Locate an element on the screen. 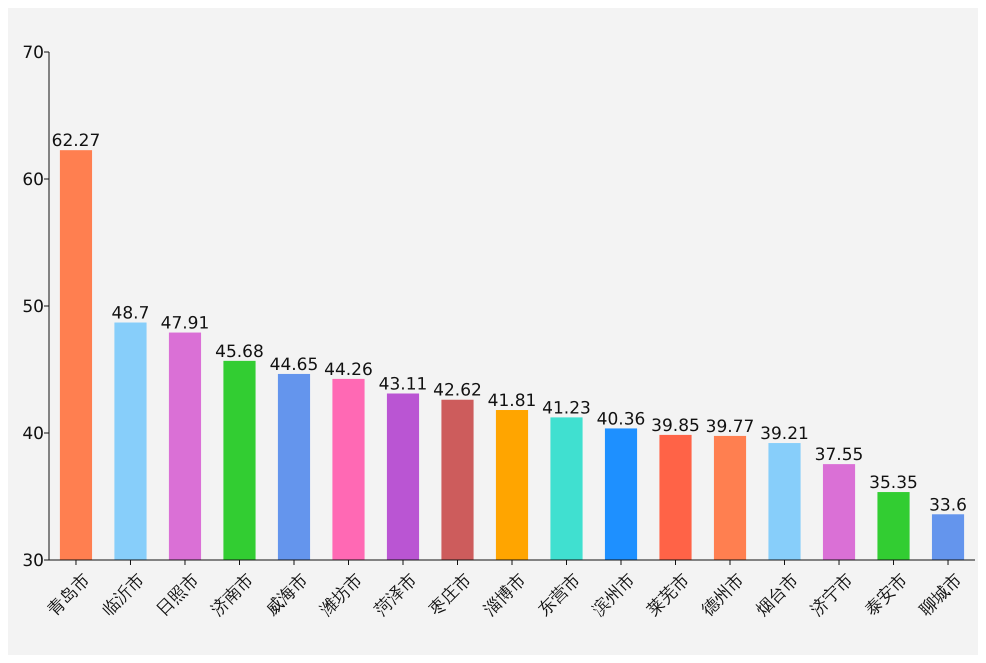  x-tick-label: 威海市 is located at coordinates (287, 595).